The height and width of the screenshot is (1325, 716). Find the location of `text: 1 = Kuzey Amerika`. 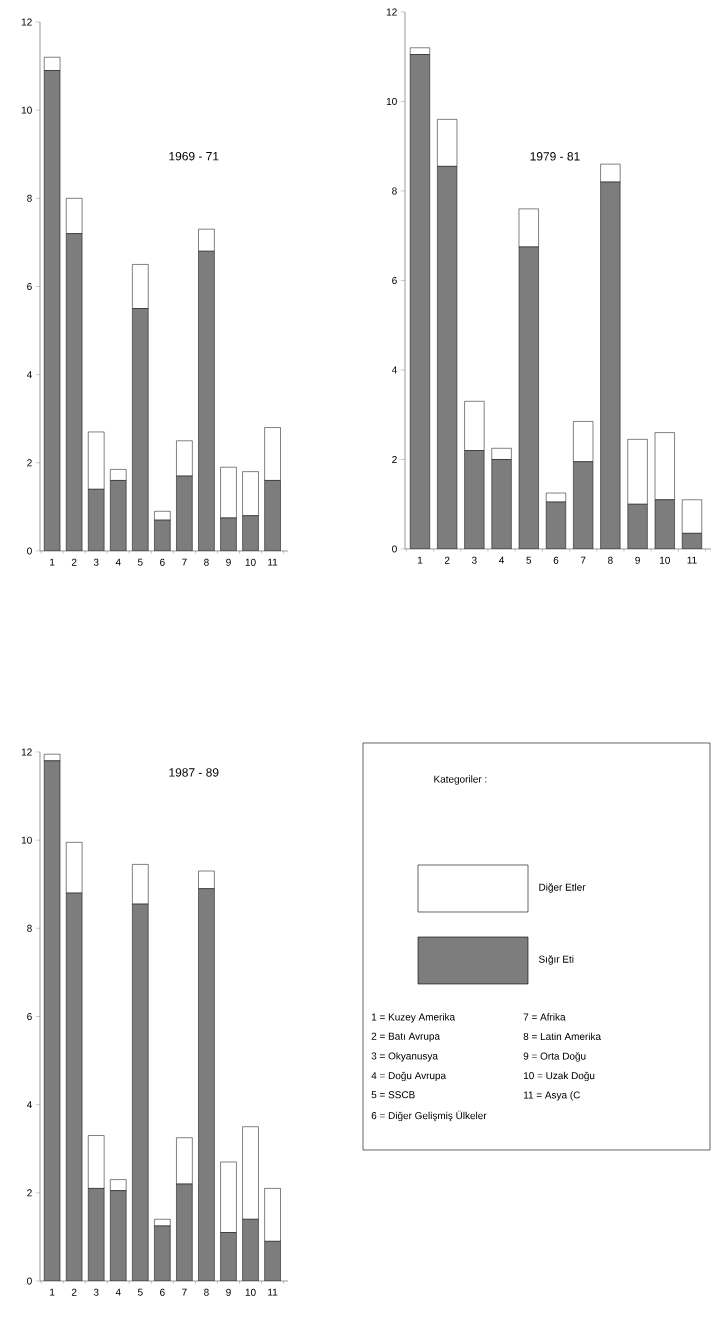

text: 1 = Kuzey Amerika is located at coordinates (413, 1018).